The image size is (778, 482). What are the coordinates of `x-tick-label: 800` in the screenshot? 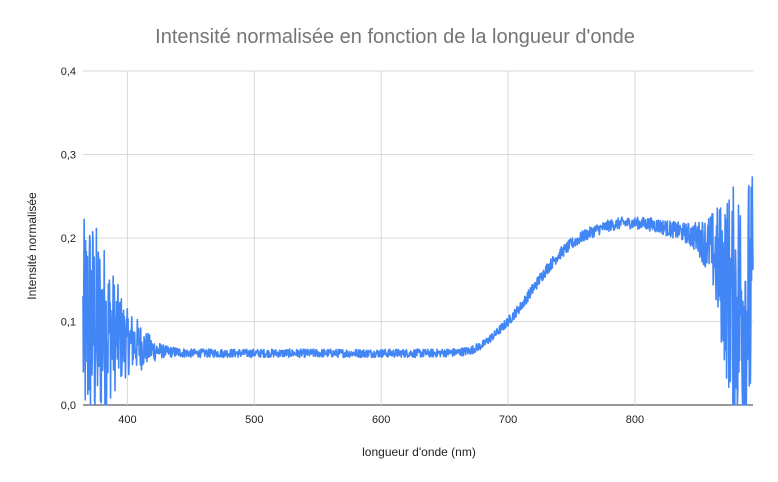 It's located at (635, 420).